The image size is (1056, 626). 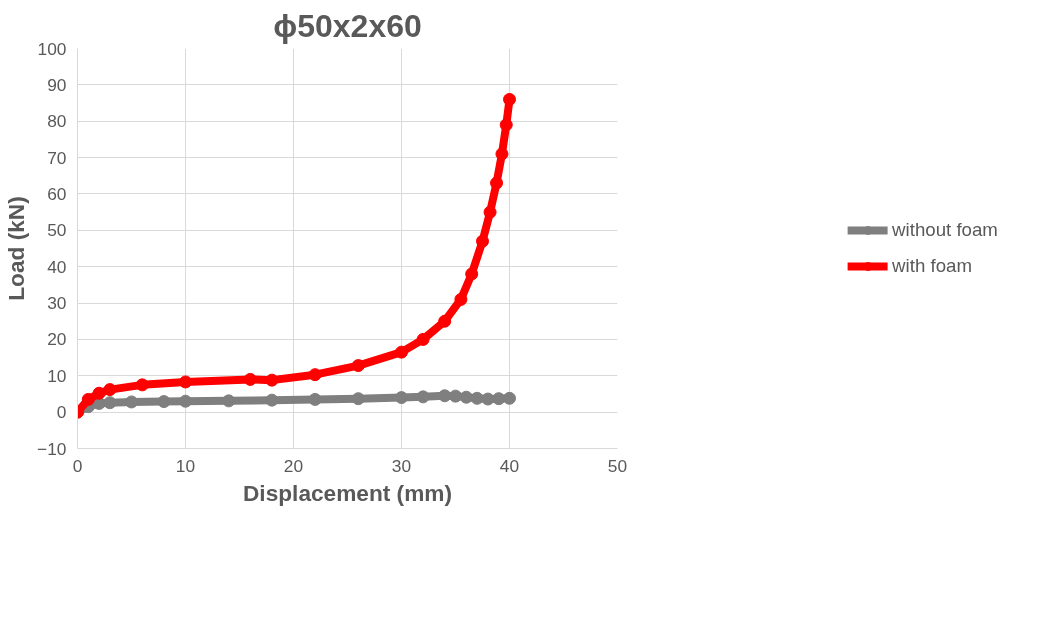 What do you see at coordinates (932, 266) in the screenshot?
I see `legend-label: with foam` at bounding box center [932, 266].